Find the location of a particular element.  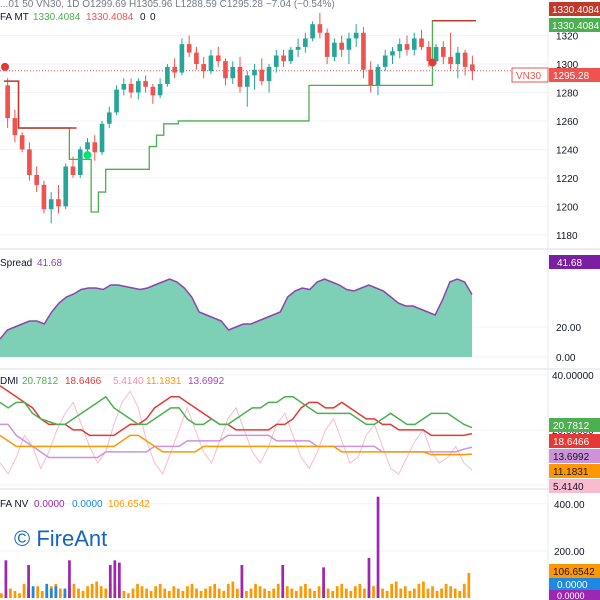

buy-signal-dot is located at coordinates (87, 155).